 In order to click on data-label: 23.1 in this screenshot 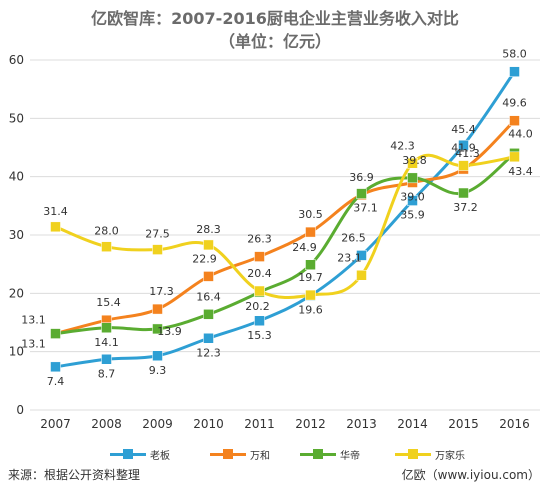, I will do `click(349, 257)`.